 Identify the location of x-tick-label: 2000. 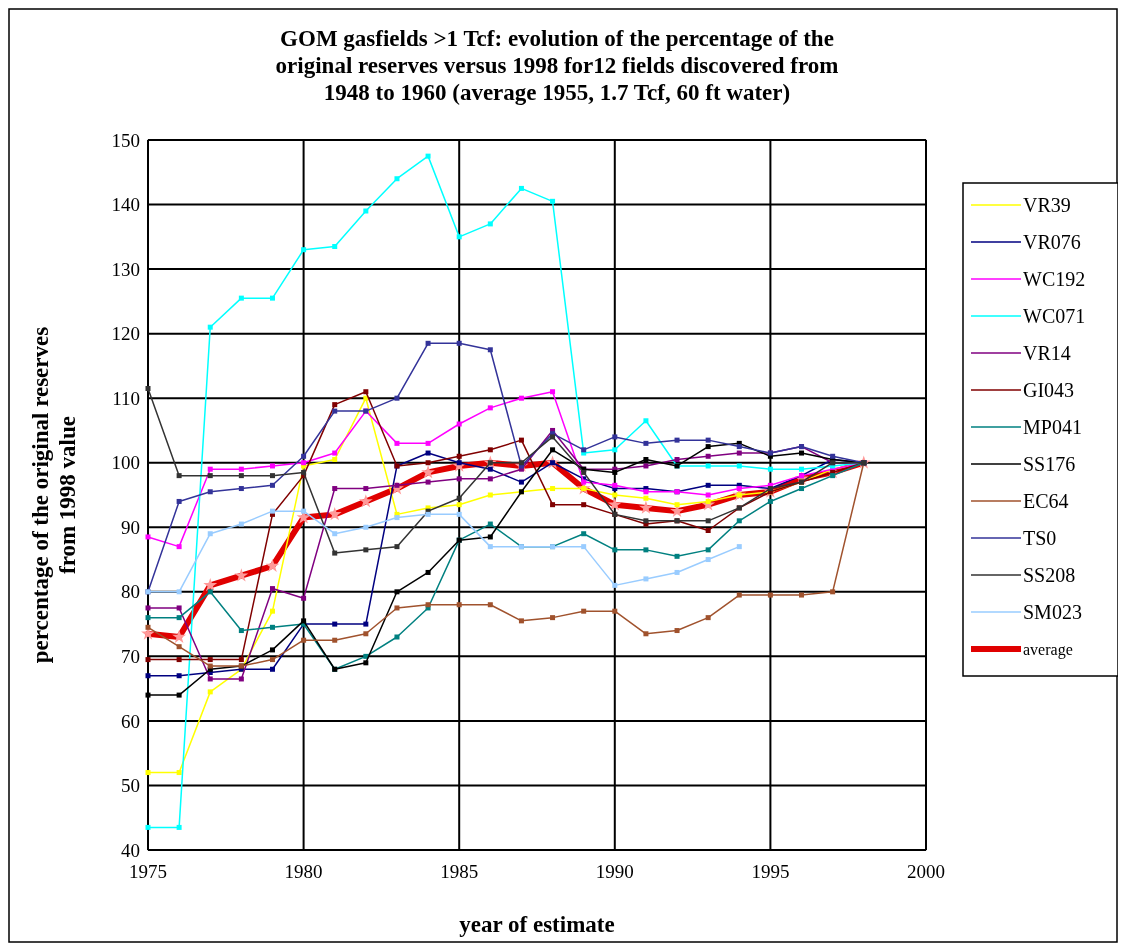
(926, 871).